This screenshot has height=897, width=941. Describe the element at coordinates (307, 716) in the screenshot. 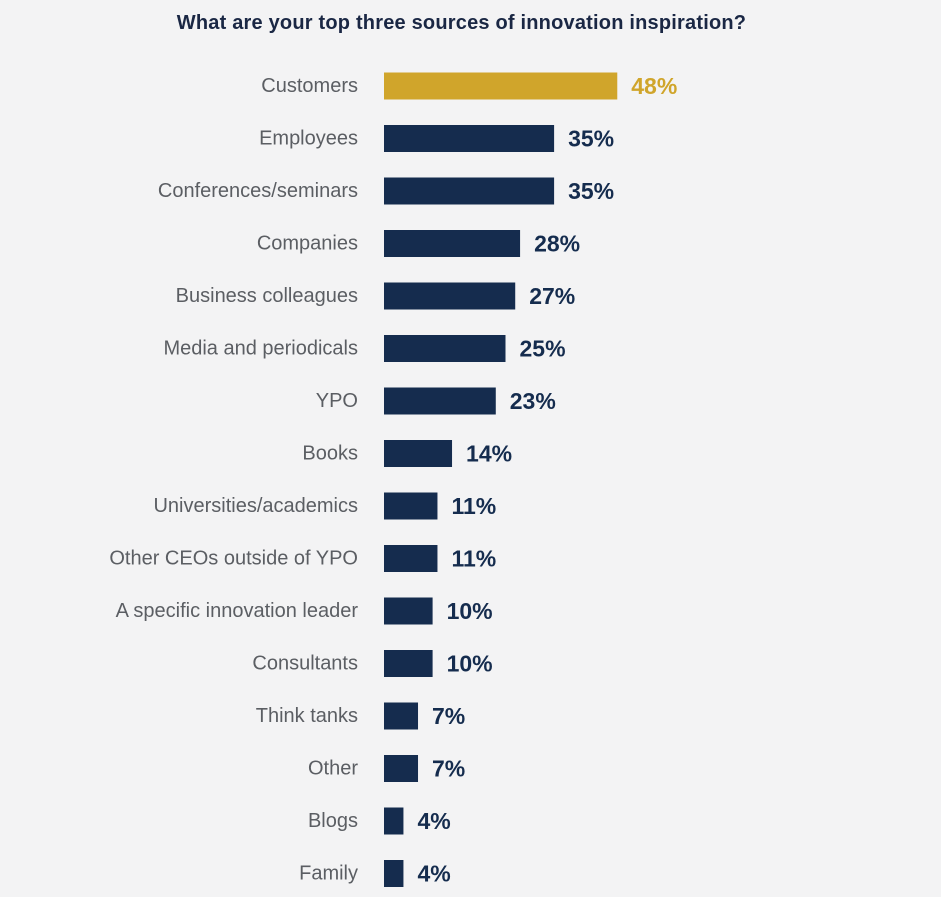

I see `category-label: Think tanks` at that location.